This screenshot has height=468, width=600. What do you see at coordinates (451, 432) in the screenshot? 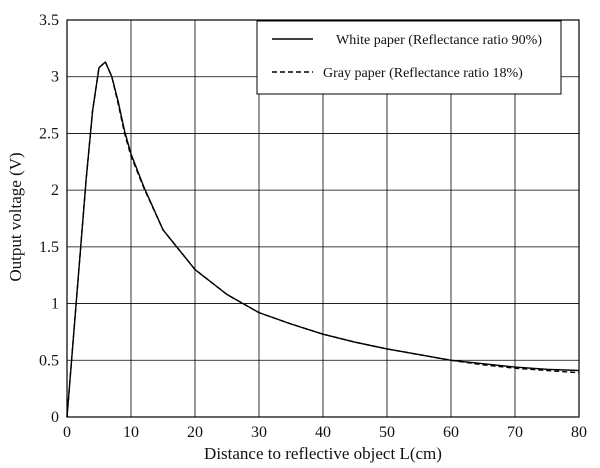
I see `x-tick-label-6: 60` at bounding box center [451, 432].